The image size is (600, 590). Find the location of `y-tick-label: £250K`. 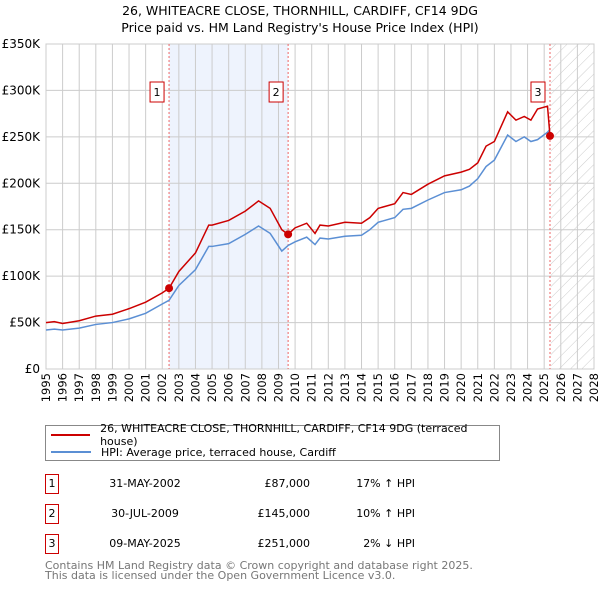

y-tick-label: £250K is located at coordinates (22, 137).